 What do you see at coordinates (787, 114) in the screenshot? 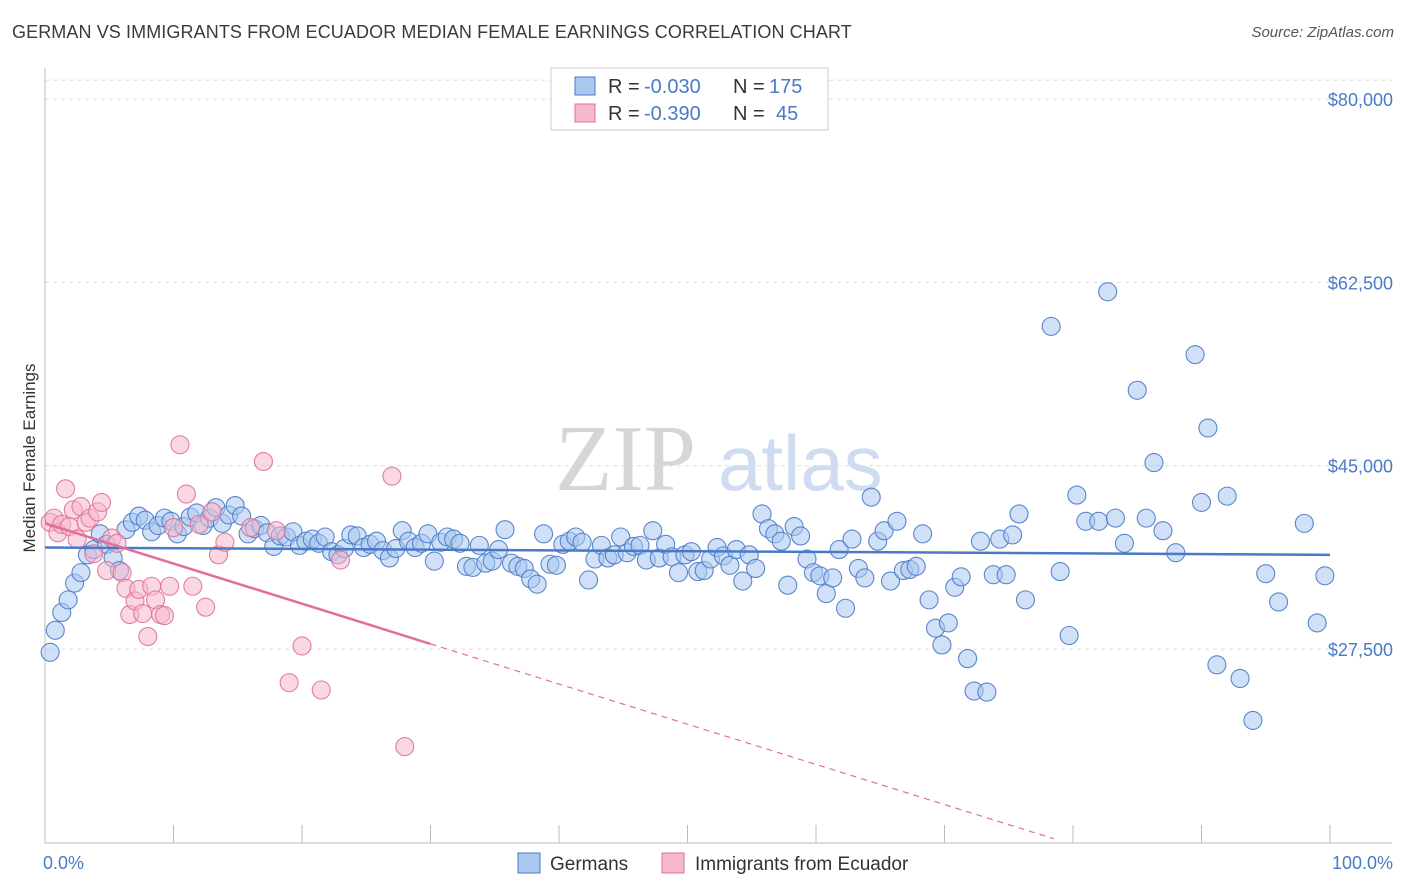
I see `legend-n-value-2: 45` at bounding box center [787, 114].